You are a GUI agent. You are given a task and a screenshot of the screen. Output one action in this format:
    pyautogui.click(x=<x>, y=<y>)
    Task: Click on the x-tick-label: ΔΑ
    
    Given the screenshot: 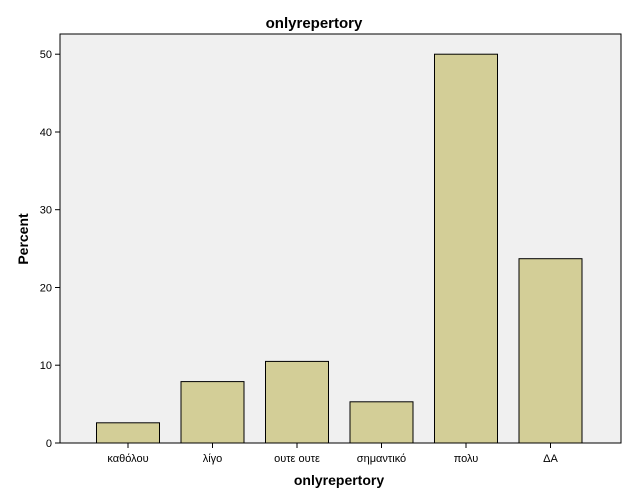 What is the action you would take?
    pyautogui.click(x=550, y=459)
    